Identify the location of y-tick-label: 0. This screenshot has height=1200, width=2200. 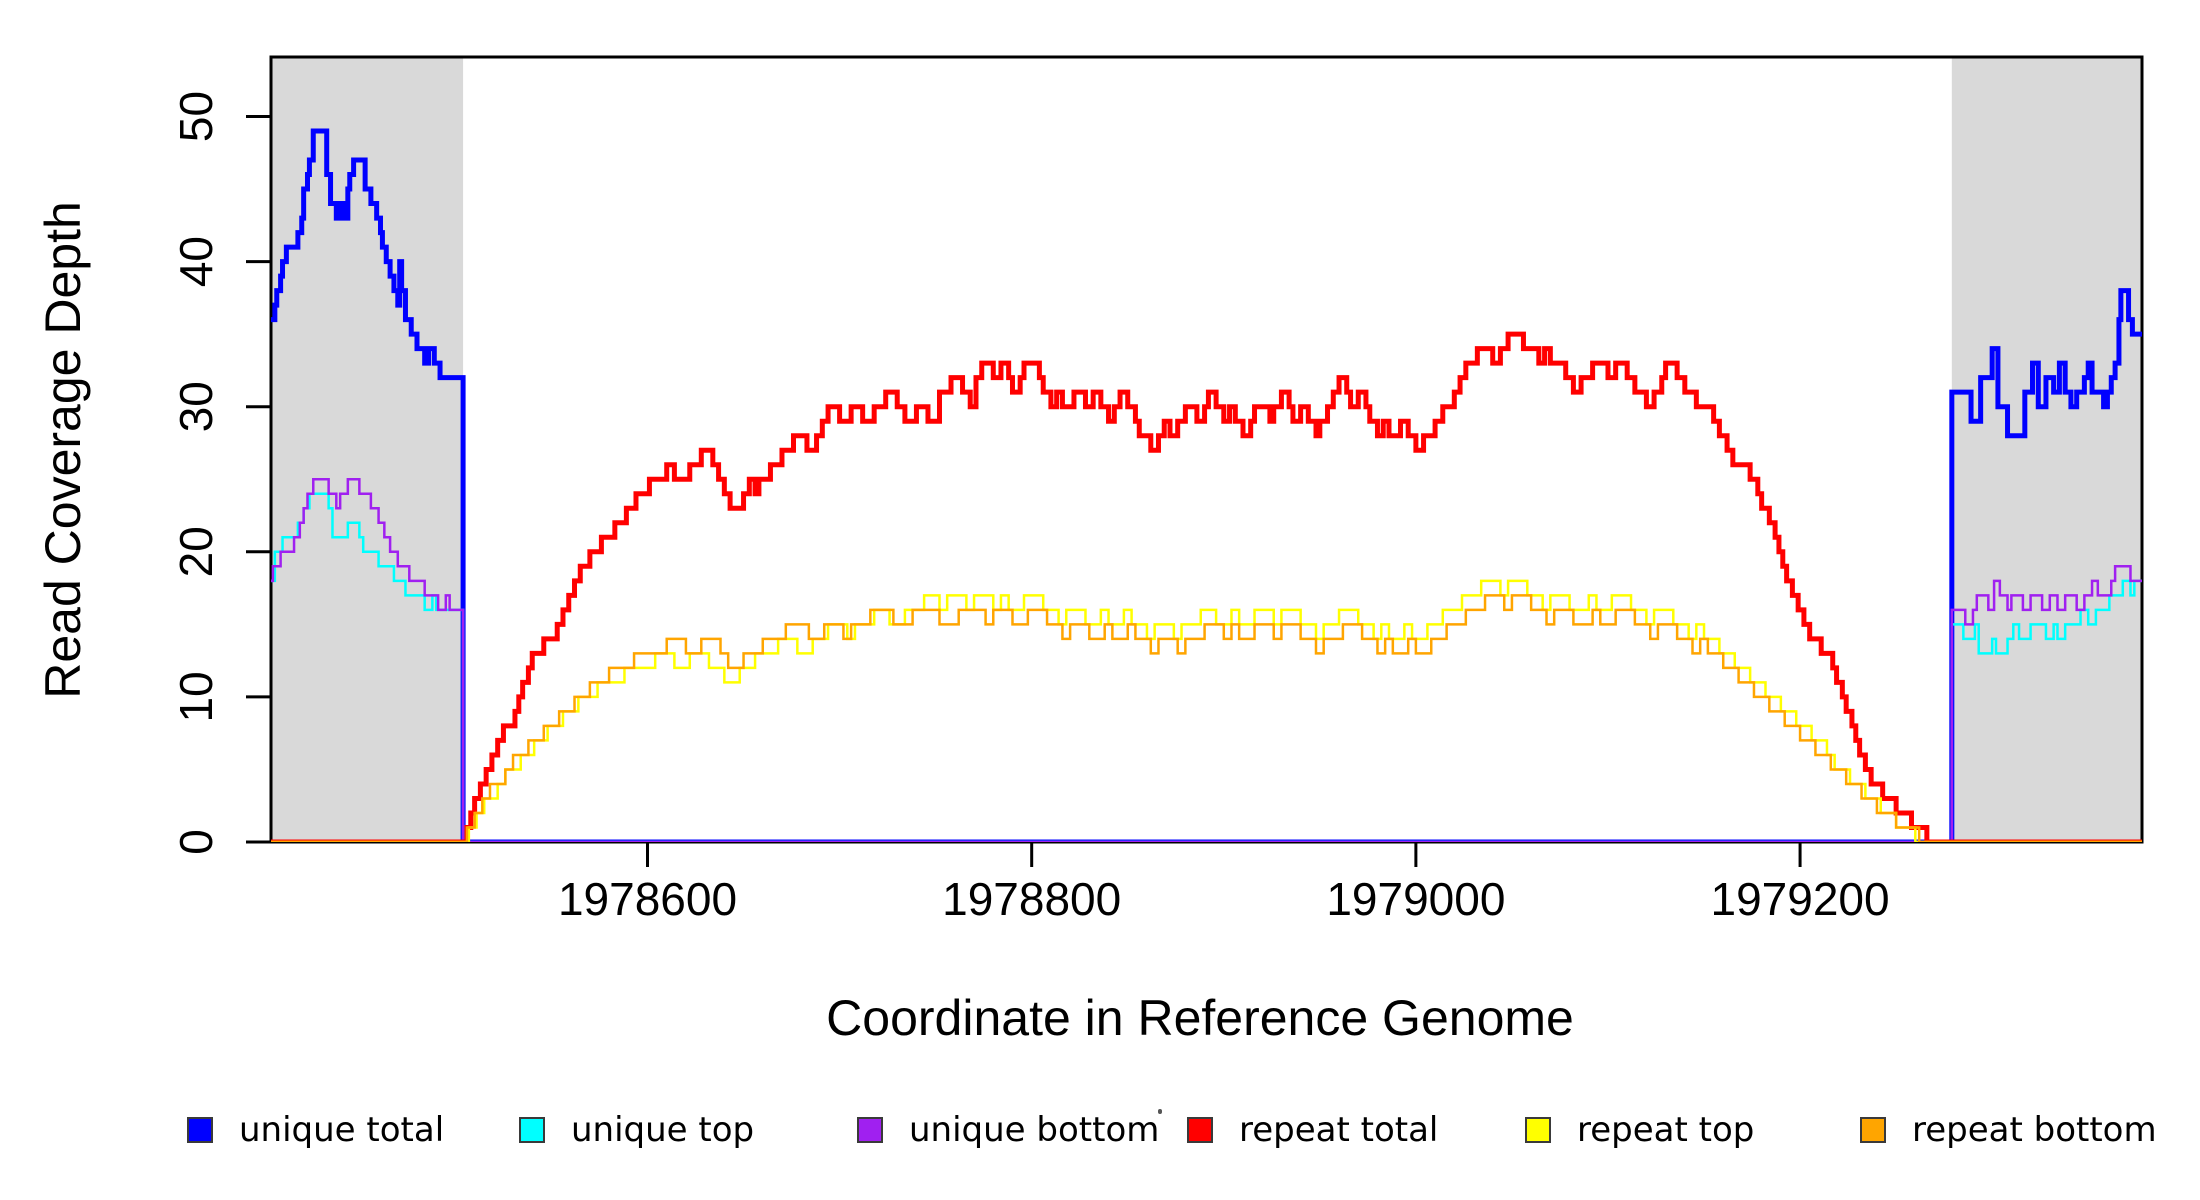
(196, 842).